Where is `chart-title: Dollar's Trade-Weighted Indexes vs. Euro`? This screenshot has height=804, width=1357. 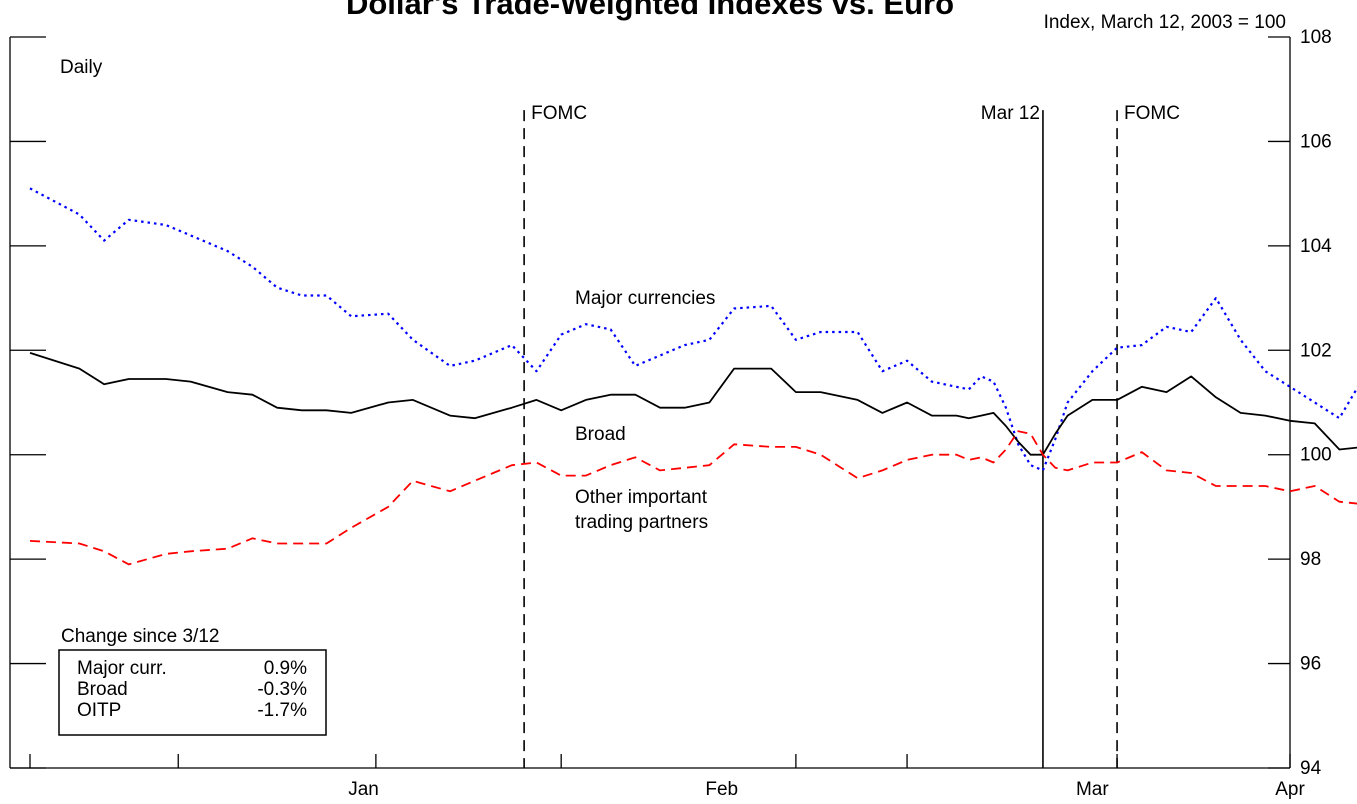
chart-title: Dollar's Trade-Weighted Indexes vs. Euro is located at coordinates (650, 10).